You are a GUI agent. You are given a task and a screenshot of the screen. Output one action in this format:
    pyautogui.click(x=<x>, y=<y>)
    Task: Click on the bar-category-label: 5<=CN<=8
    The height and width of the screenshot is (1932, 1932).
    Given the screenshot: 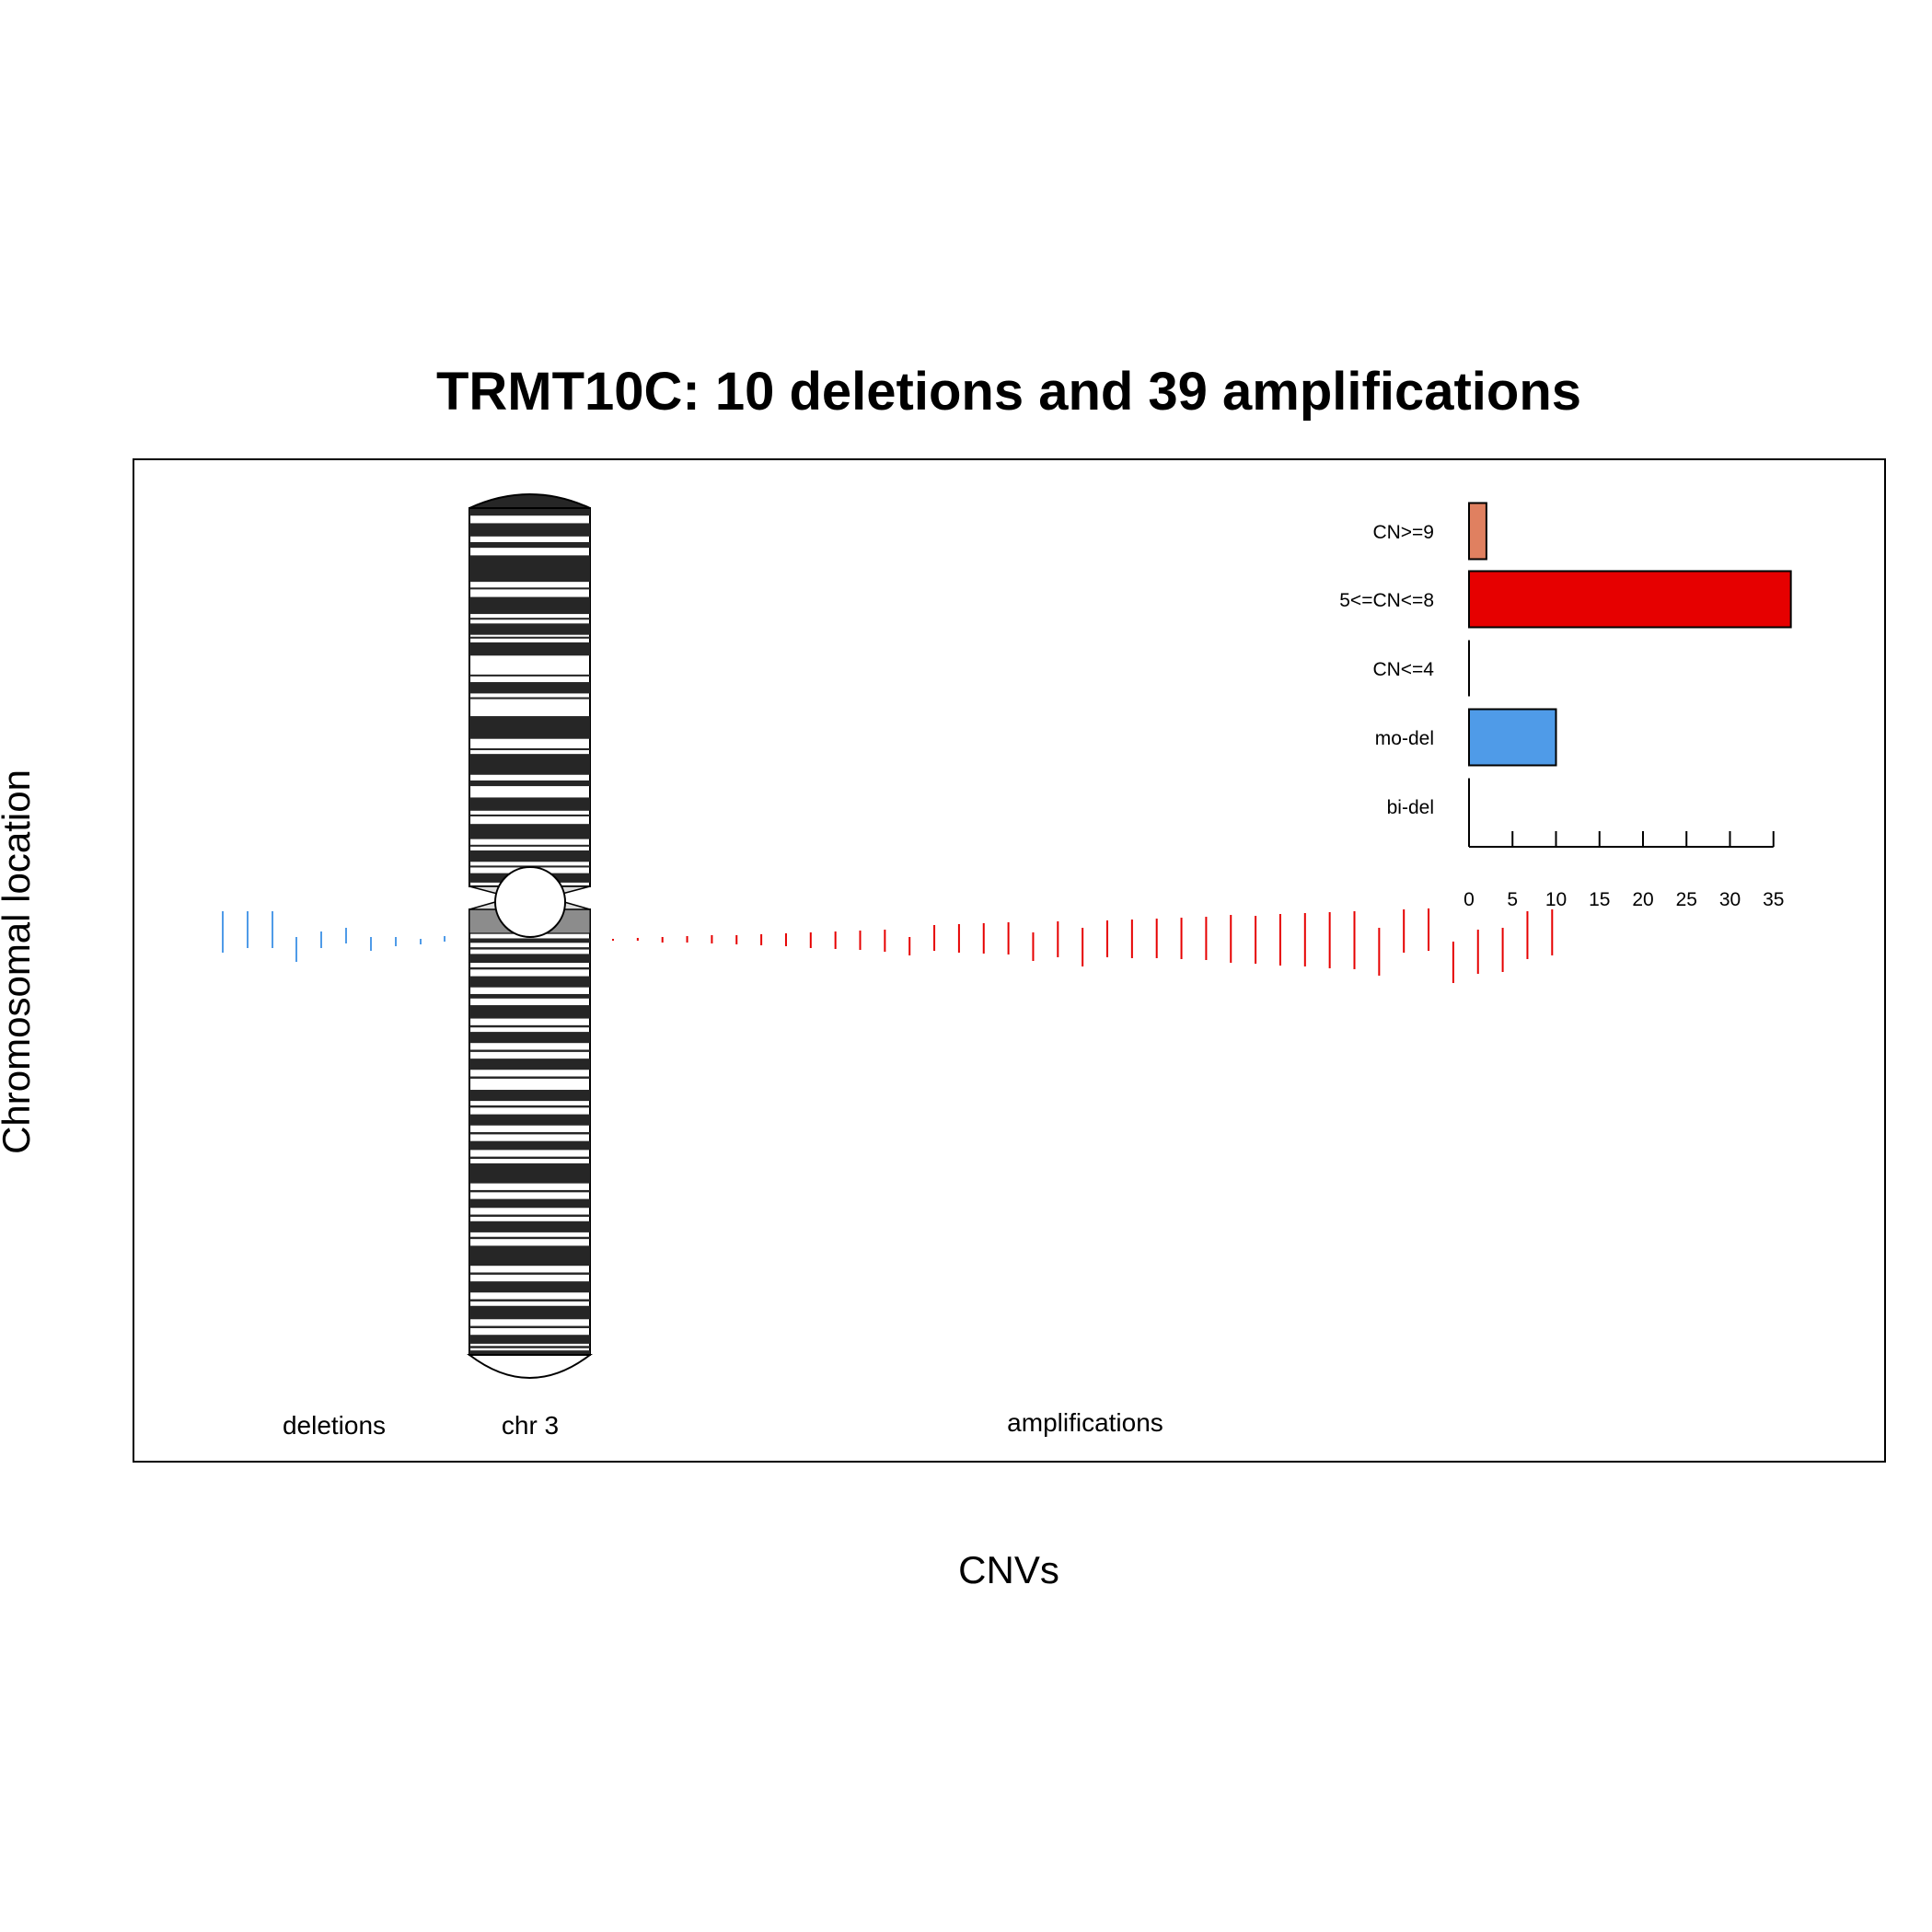 What is the action you would take?
    pyautogui.click(x=1387, y=601)
    